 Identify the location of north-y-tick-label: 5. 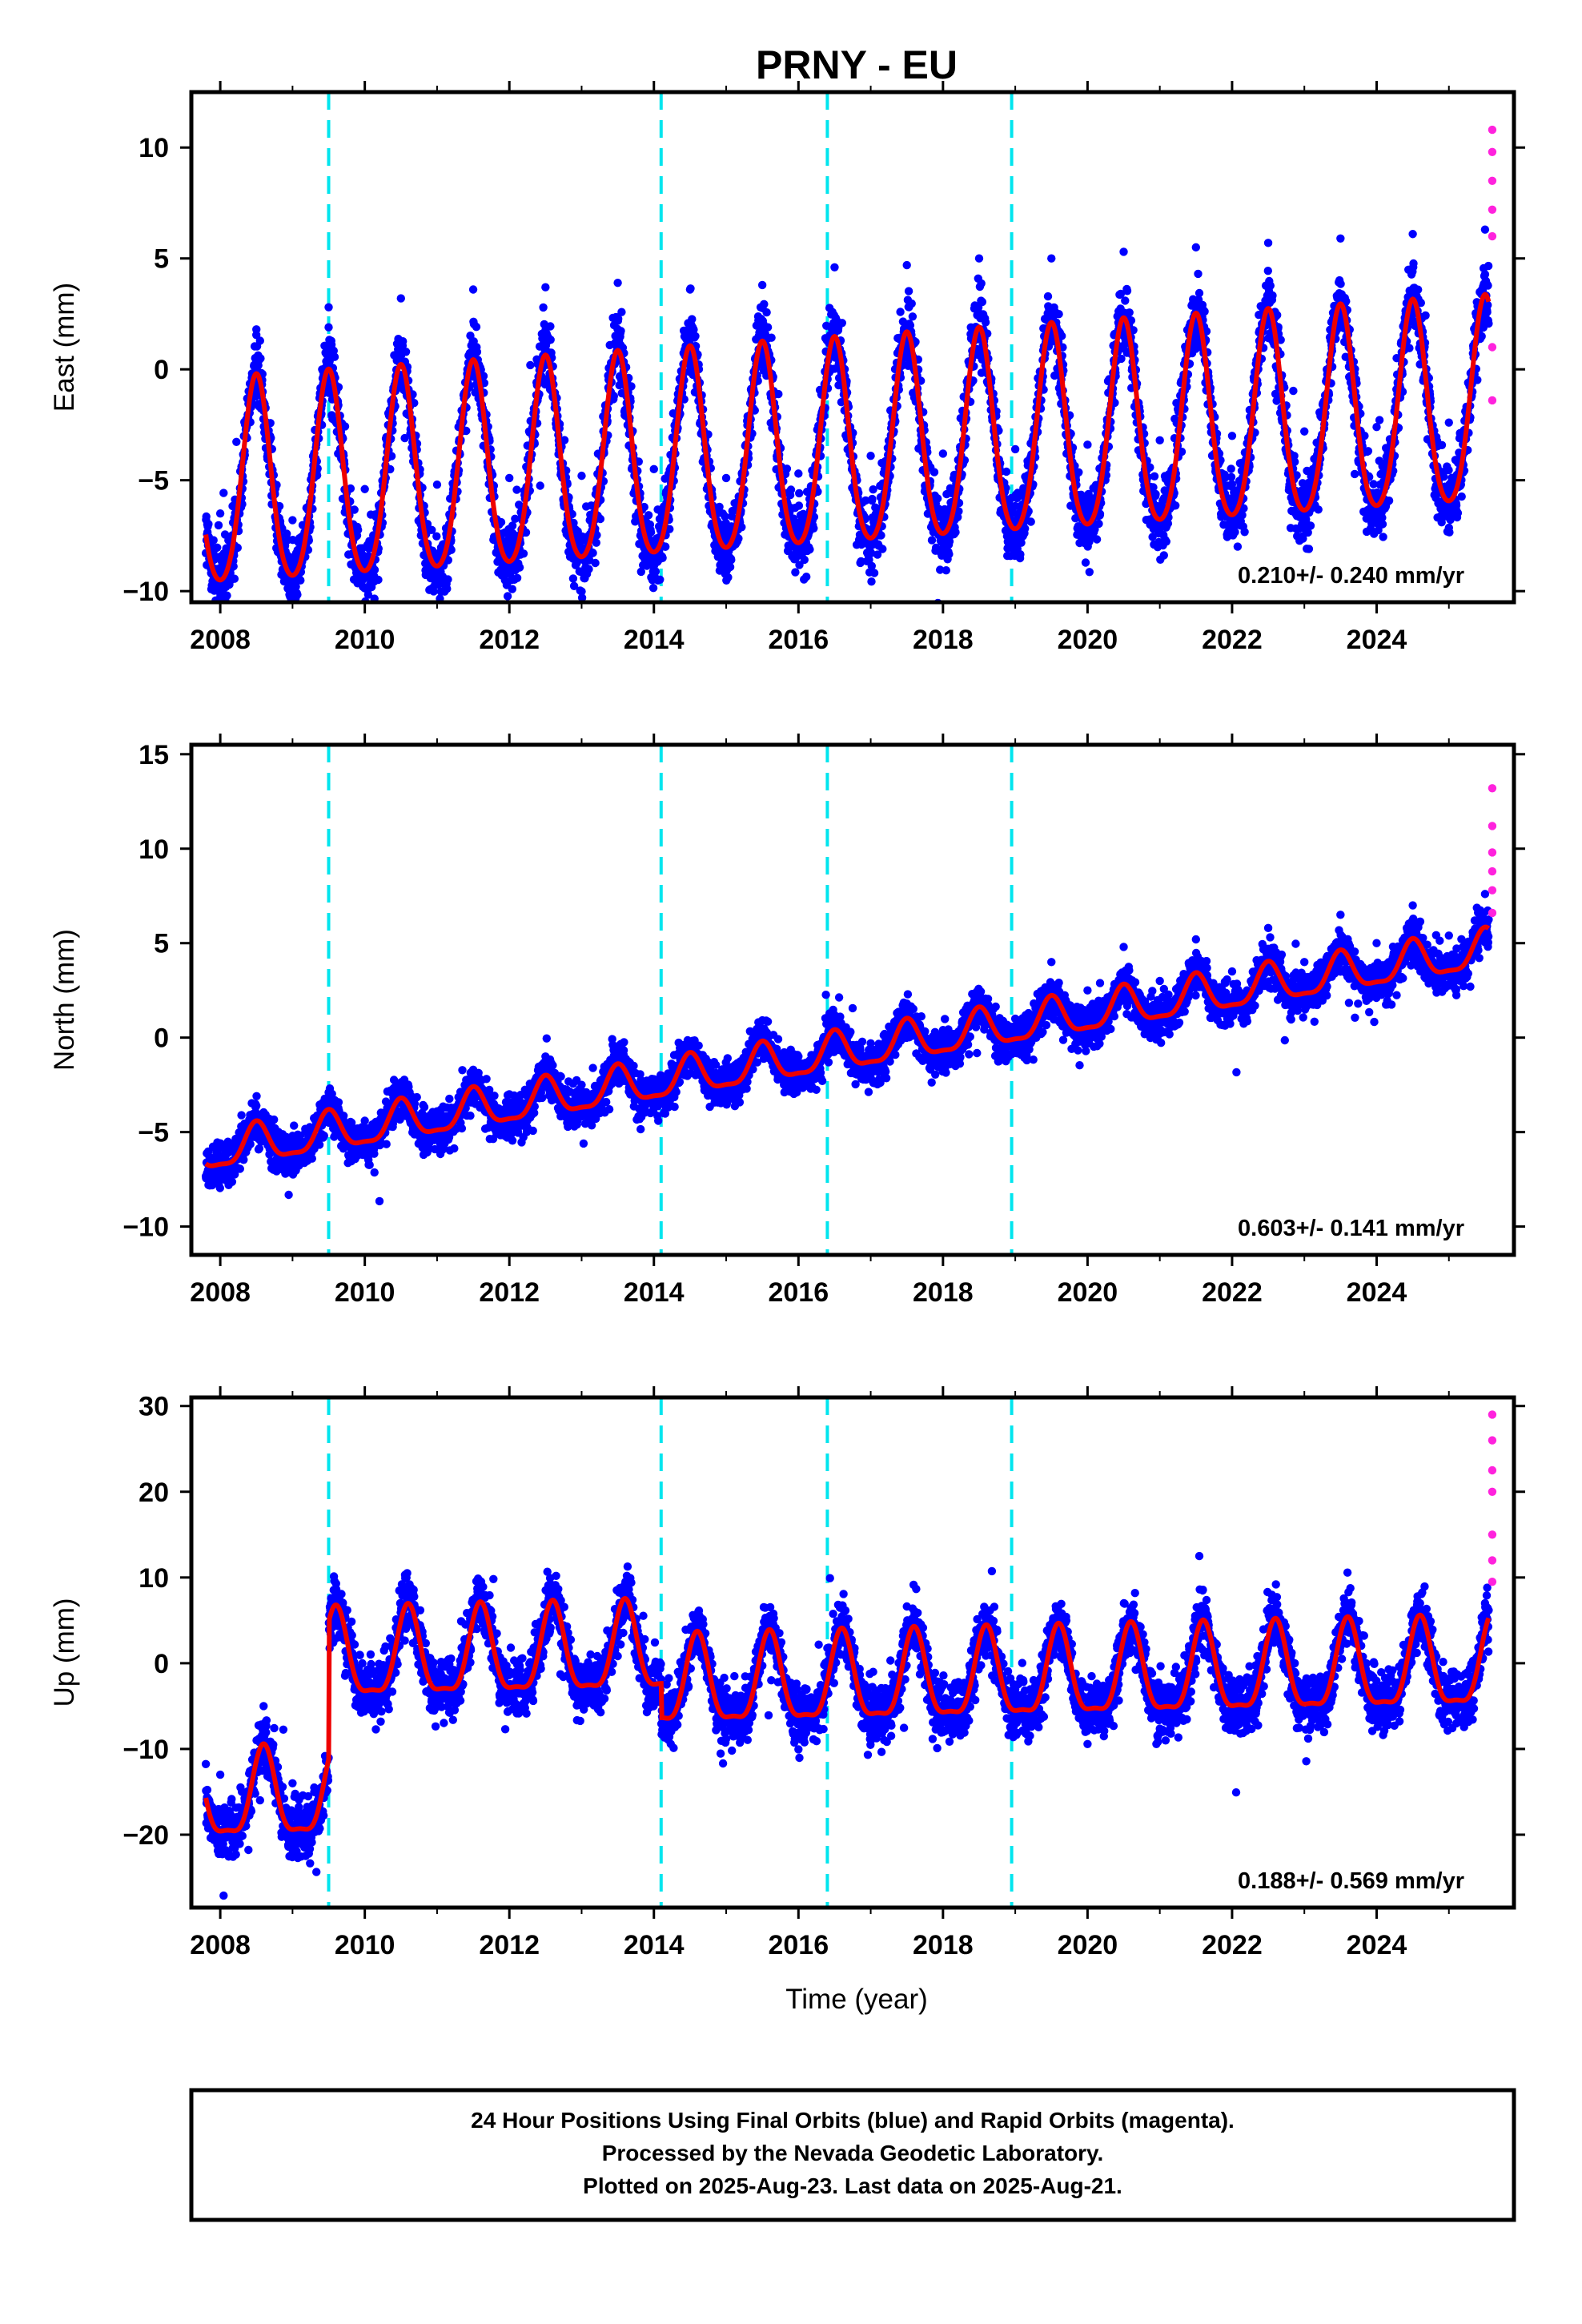
(161, 944).